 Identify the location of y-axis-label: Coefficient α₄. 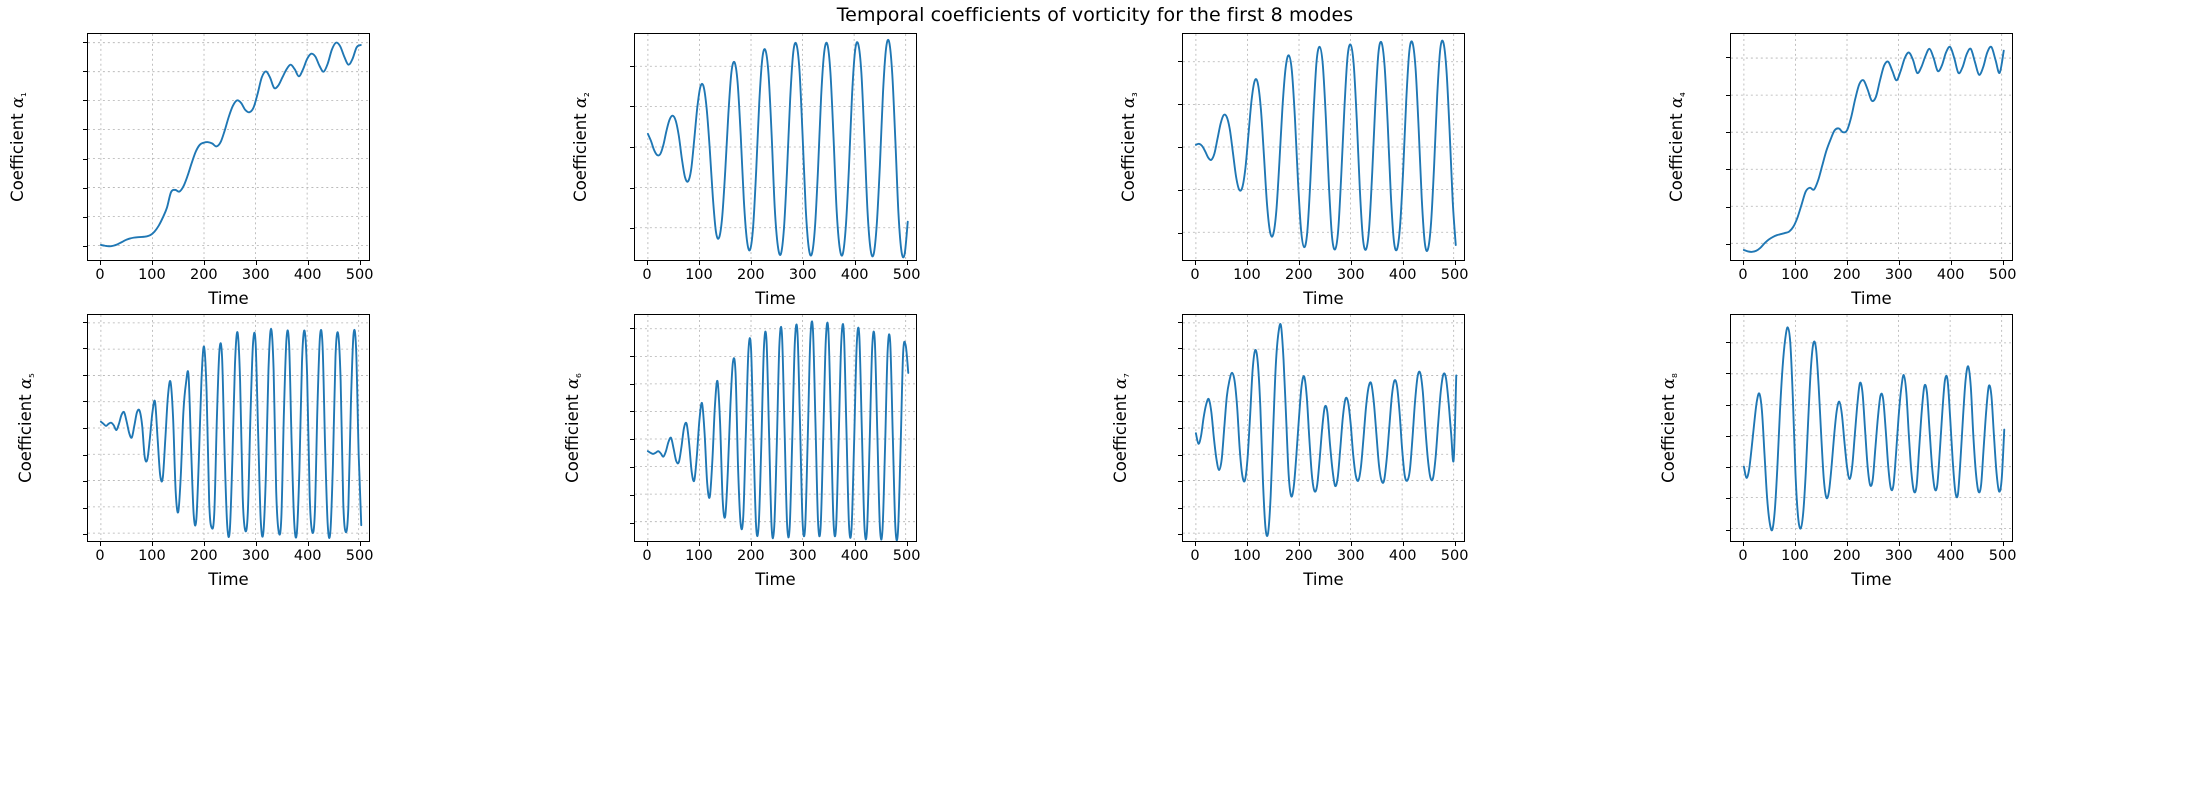
(1677, 147).